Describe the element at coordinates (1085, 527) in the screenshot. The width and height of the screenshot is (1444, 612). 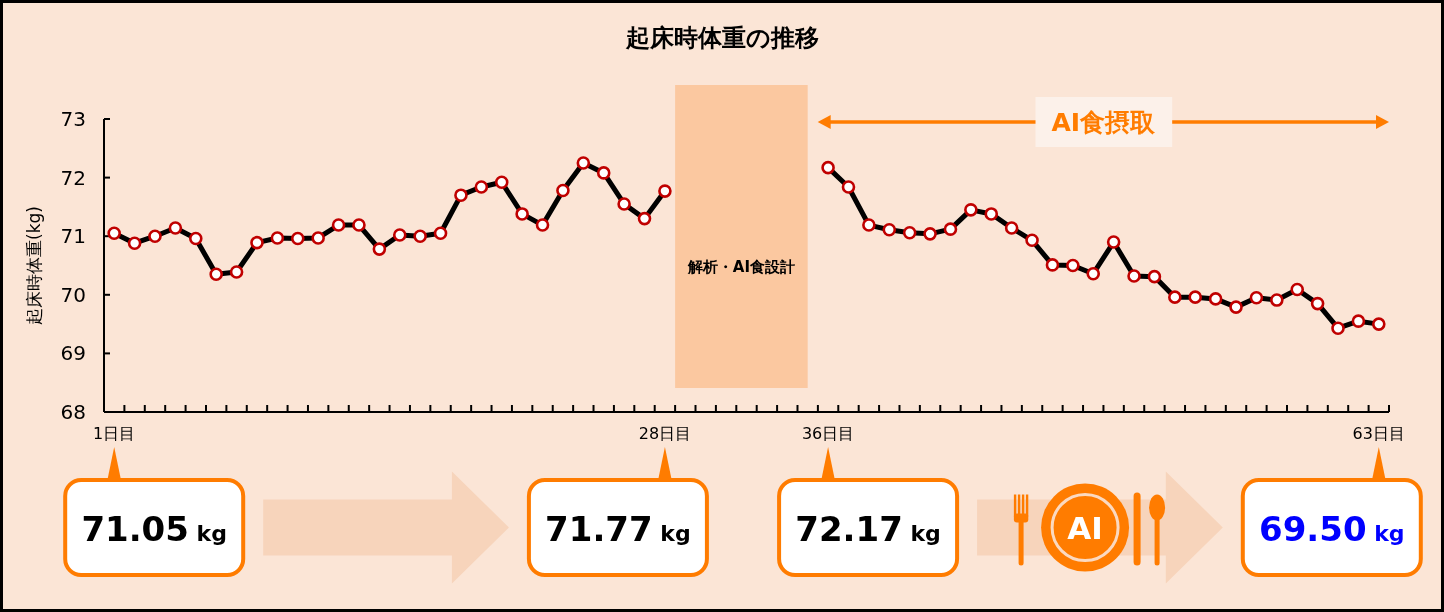
I see `text: AI` at that location.